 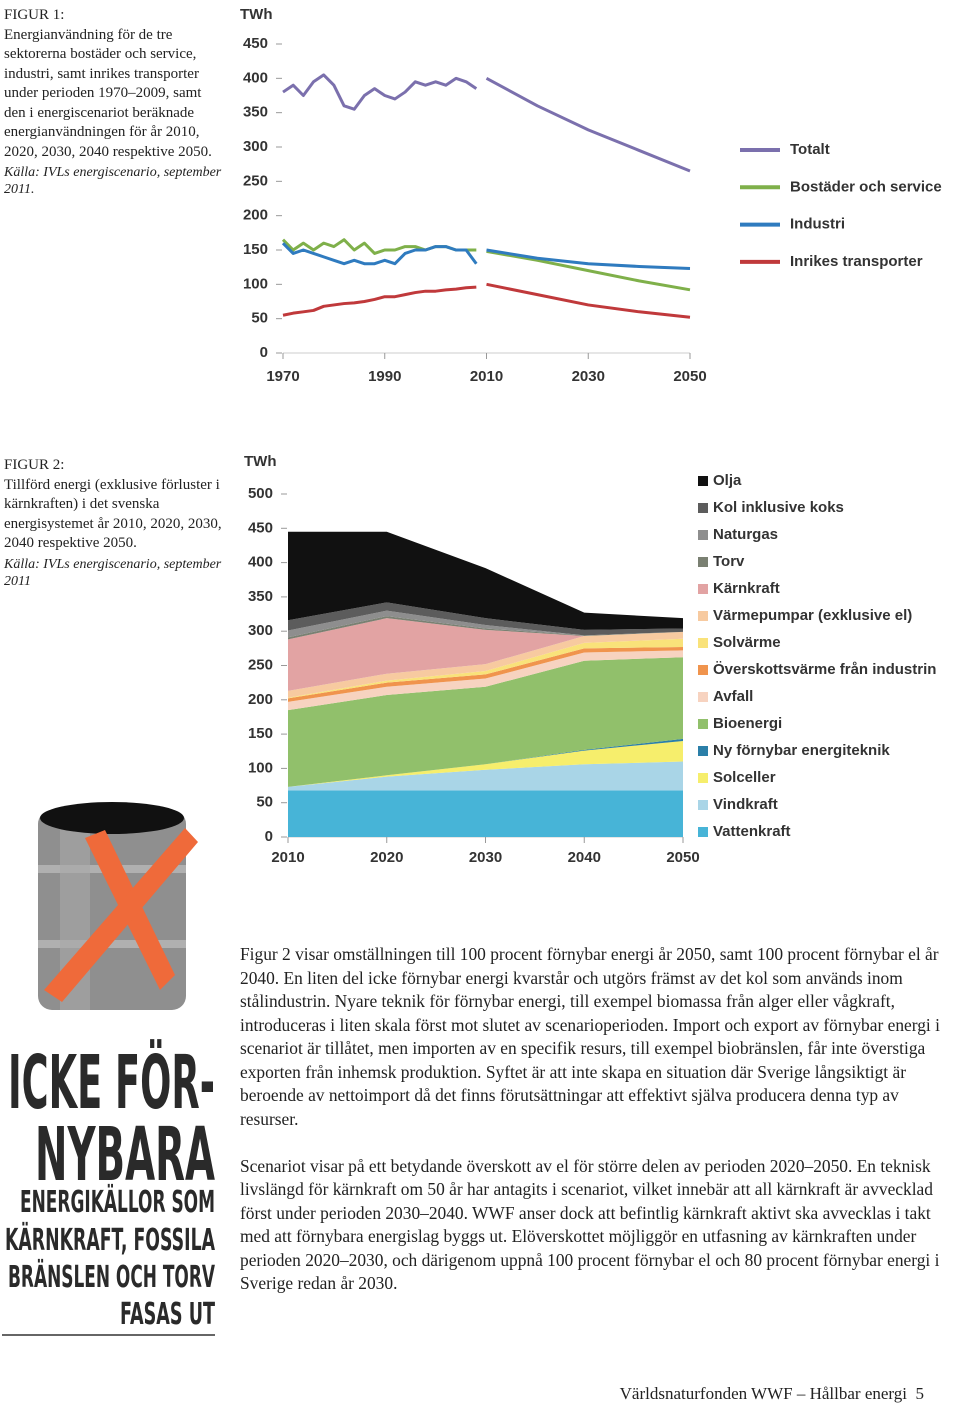 I want to click on x-tick-label: 2020, so click(x=386, y=857).